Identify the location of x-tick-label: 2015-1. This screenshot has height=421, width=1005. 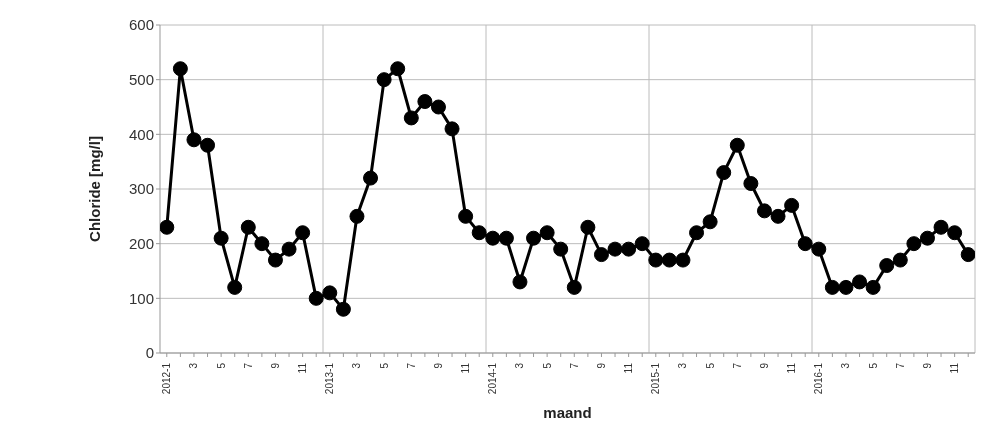
(656, 378).